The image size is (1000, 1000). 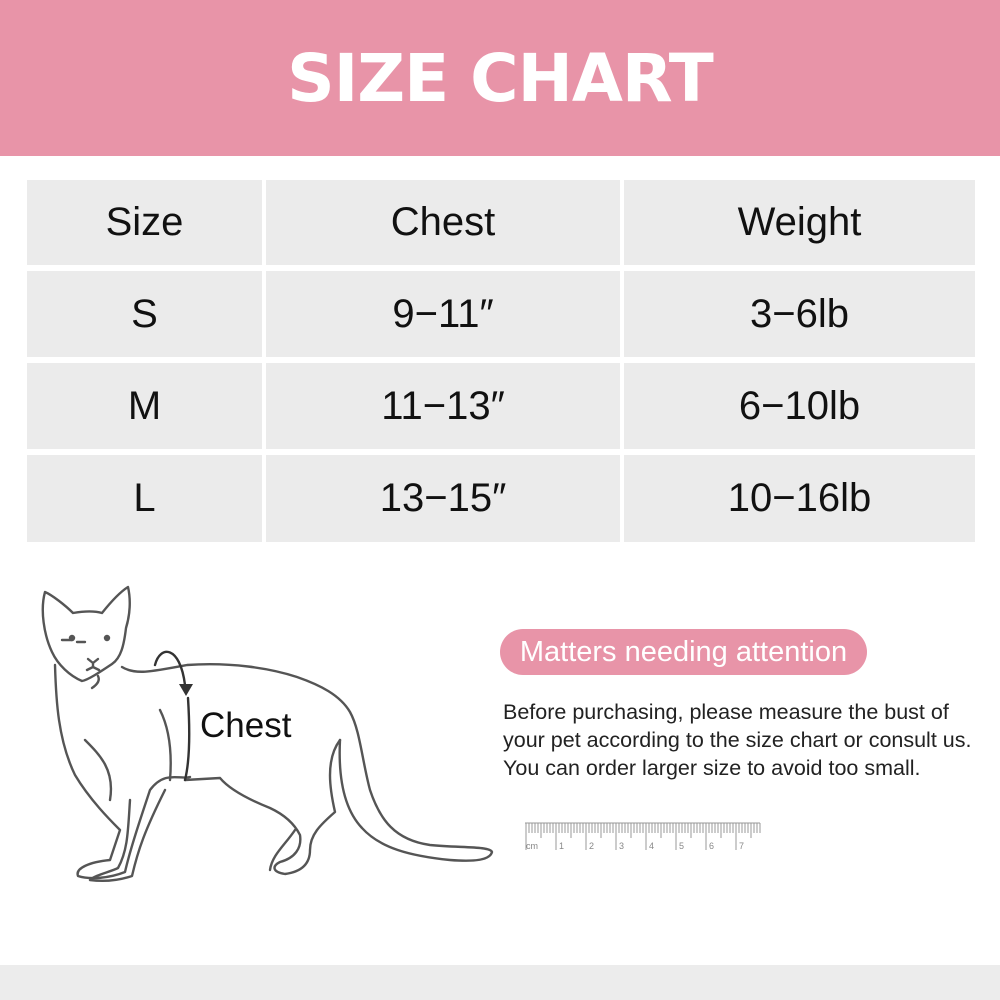 What do you see at coordinates (443, 222) in the screenshot?
I see `header-chest: Chest` at bounding box center [443, 222].